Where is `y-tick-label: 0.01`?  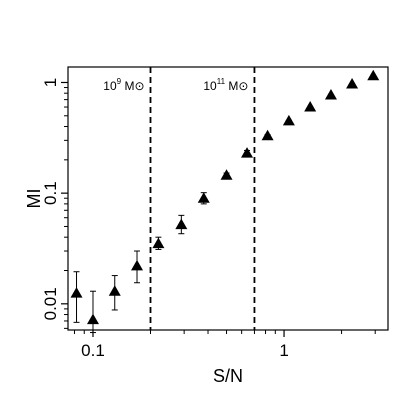 y-tick-label: 0.01 is located at coordinates (50, 303).